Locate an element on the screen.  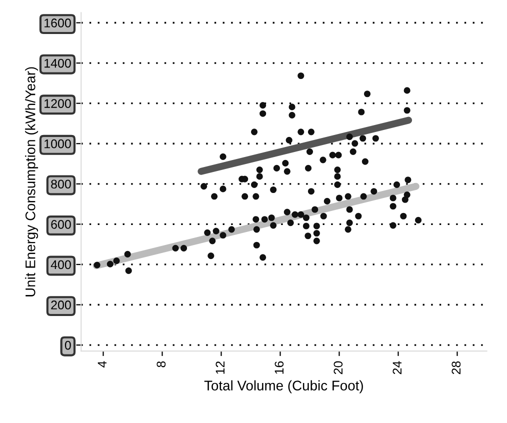
y-tick-label: 1600 is located at coordinates (57, 23).